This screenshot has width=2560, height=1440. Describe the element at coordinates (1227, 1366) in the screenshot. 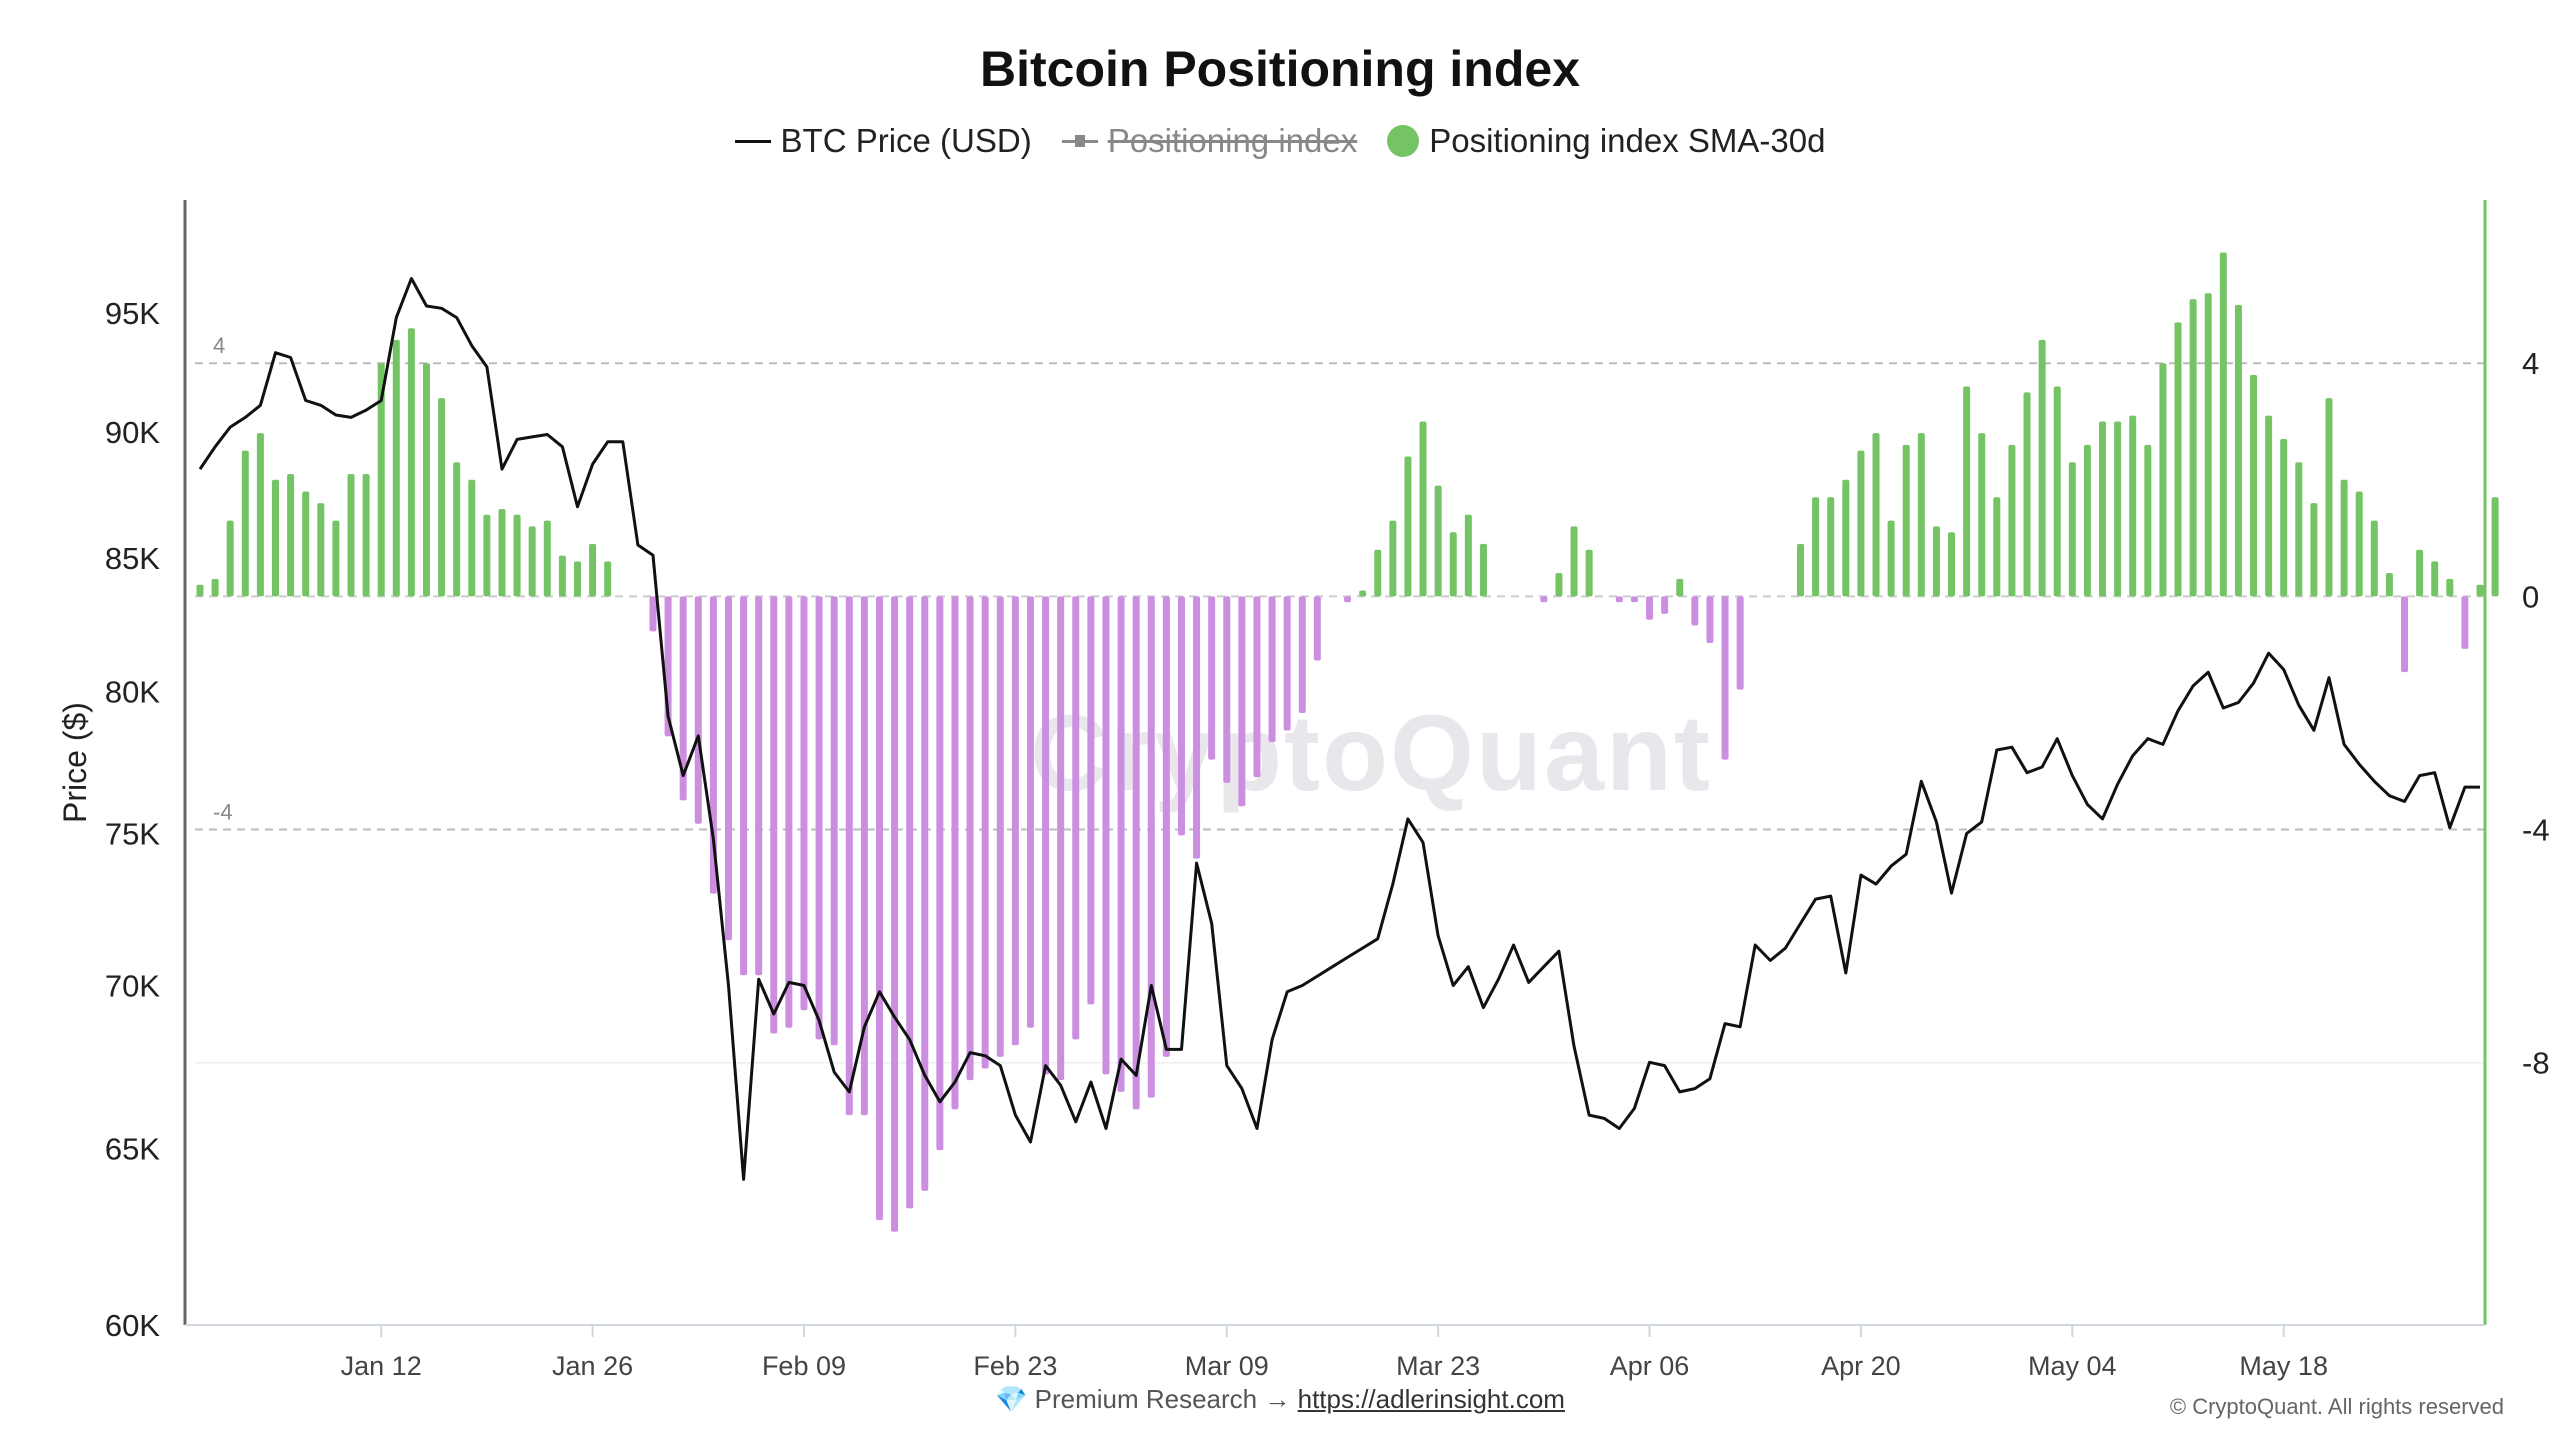

I see `x-tick-label: Mar 09` at that location.